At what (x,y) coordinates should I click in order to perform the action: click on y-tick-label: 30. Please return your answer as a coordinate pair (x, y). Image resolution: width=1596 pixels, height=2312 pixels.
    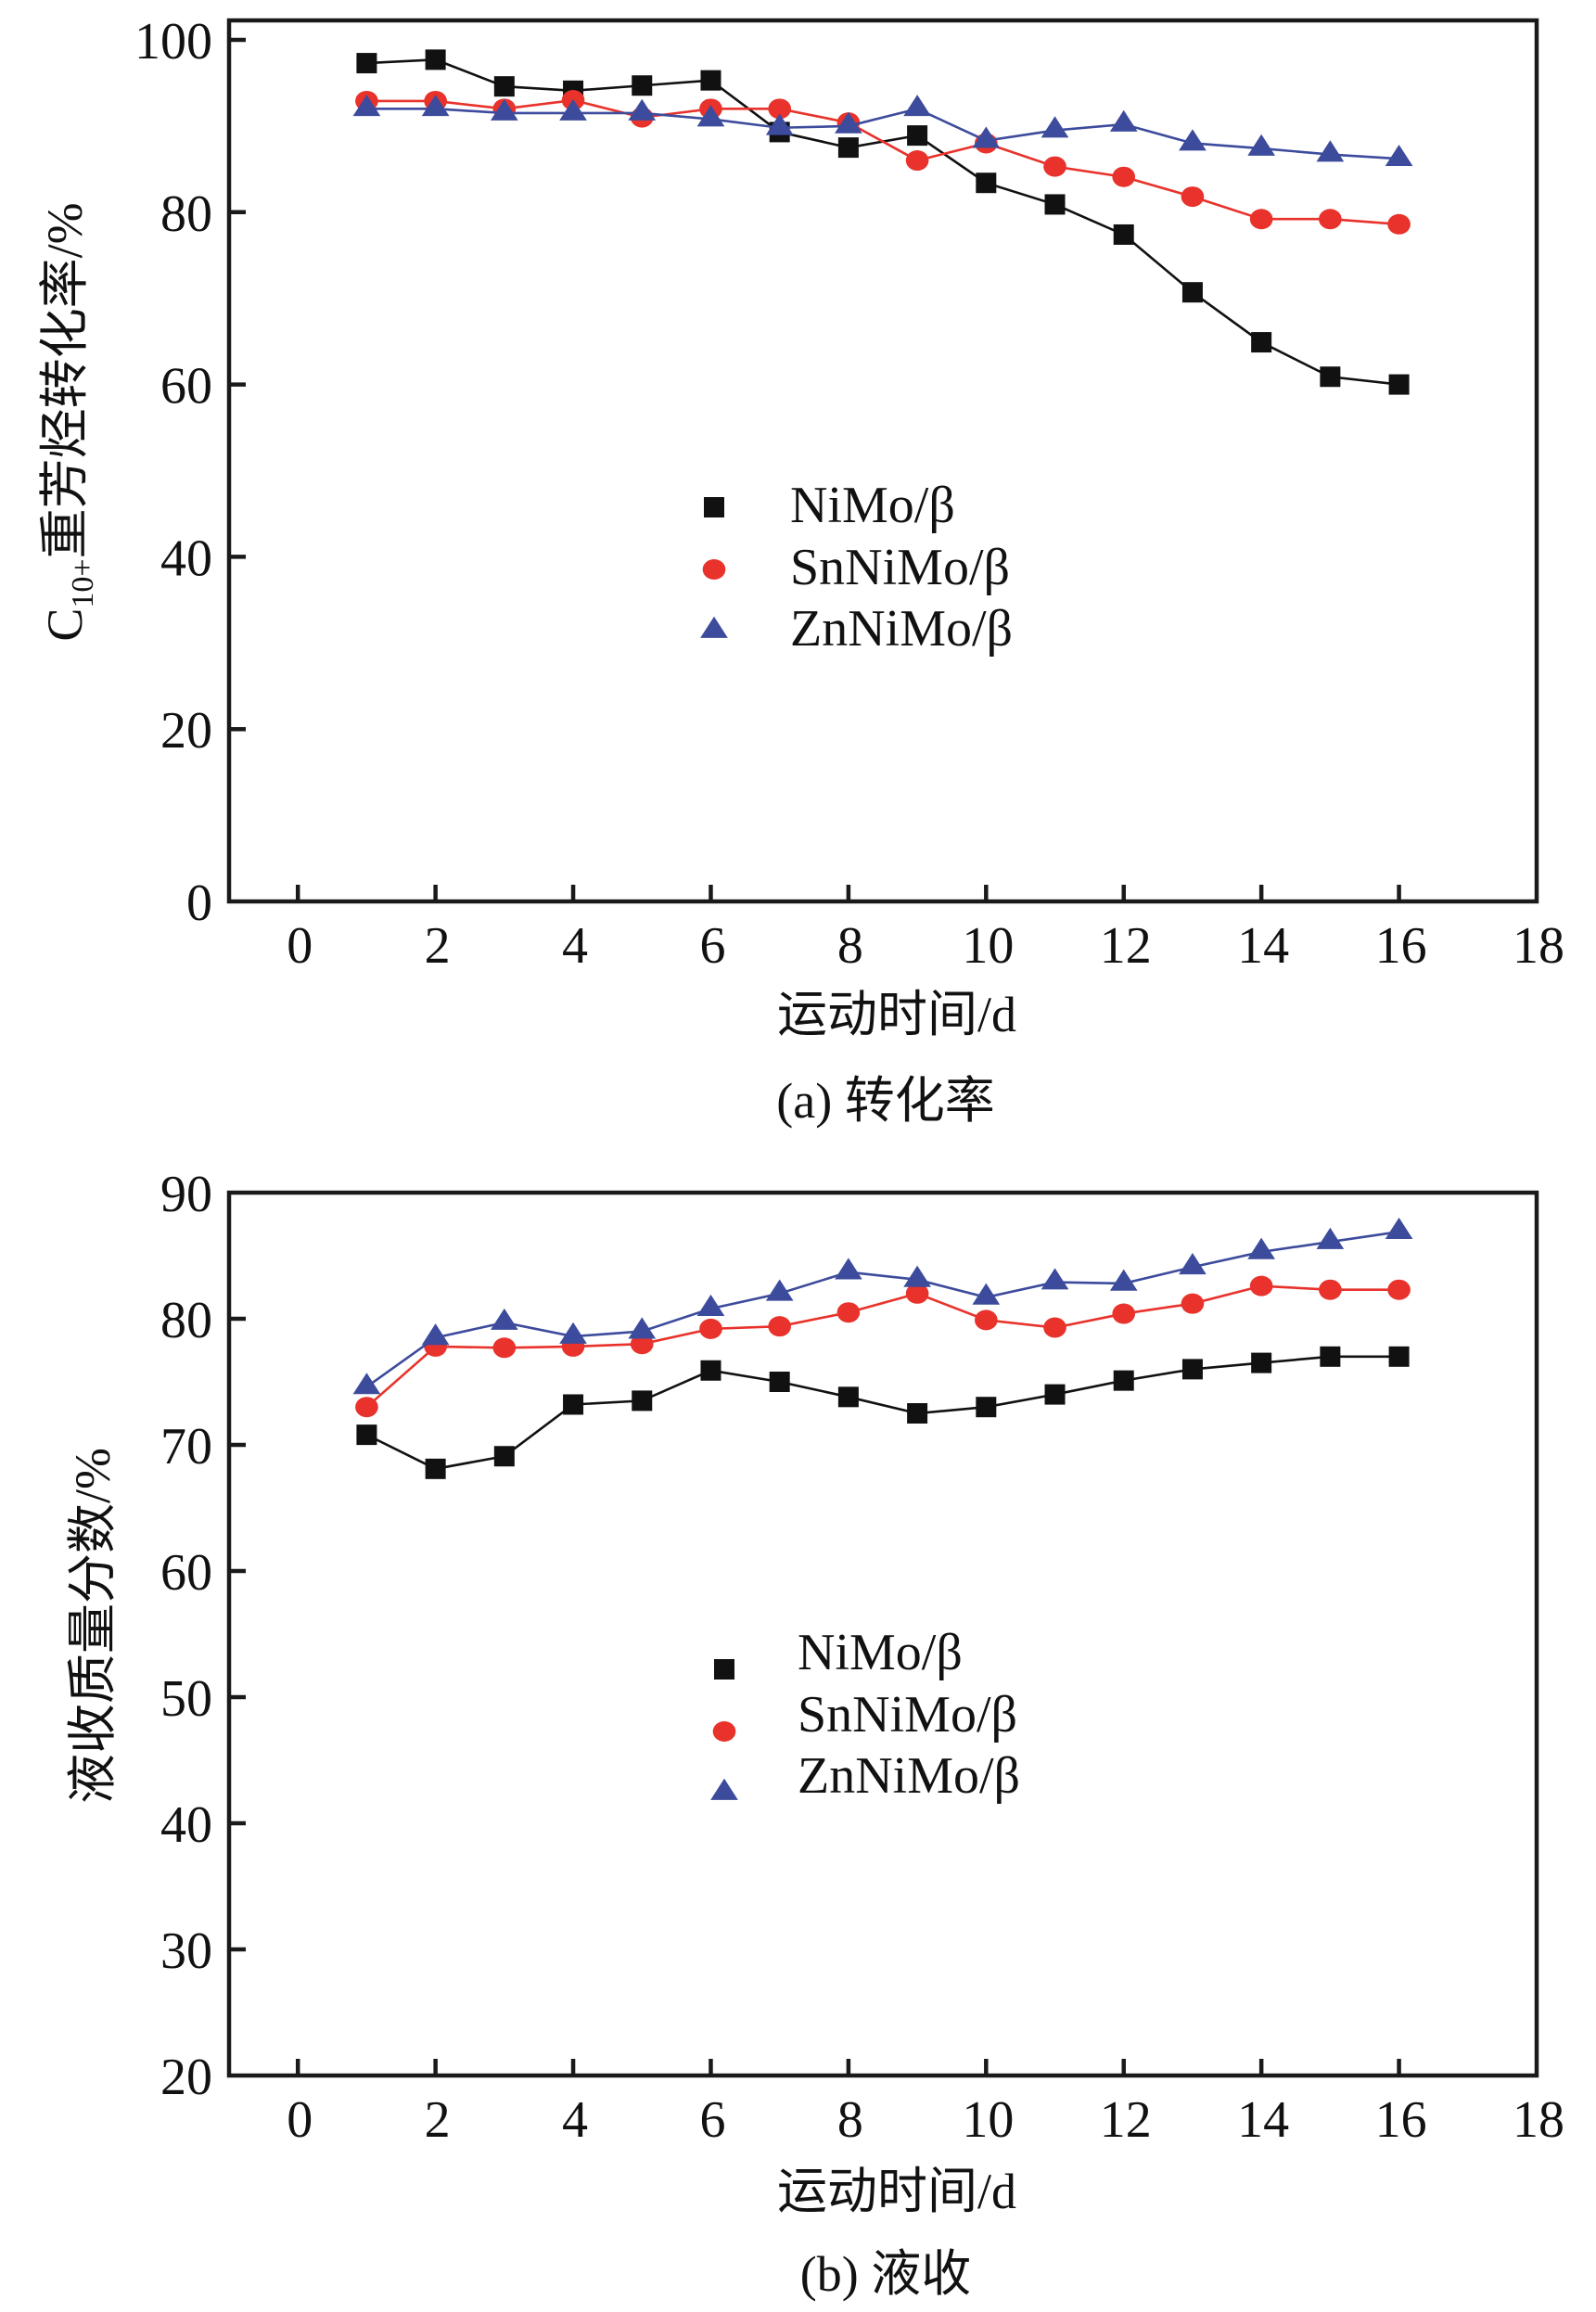
    Looking at the image, I should click on (186, 1951).